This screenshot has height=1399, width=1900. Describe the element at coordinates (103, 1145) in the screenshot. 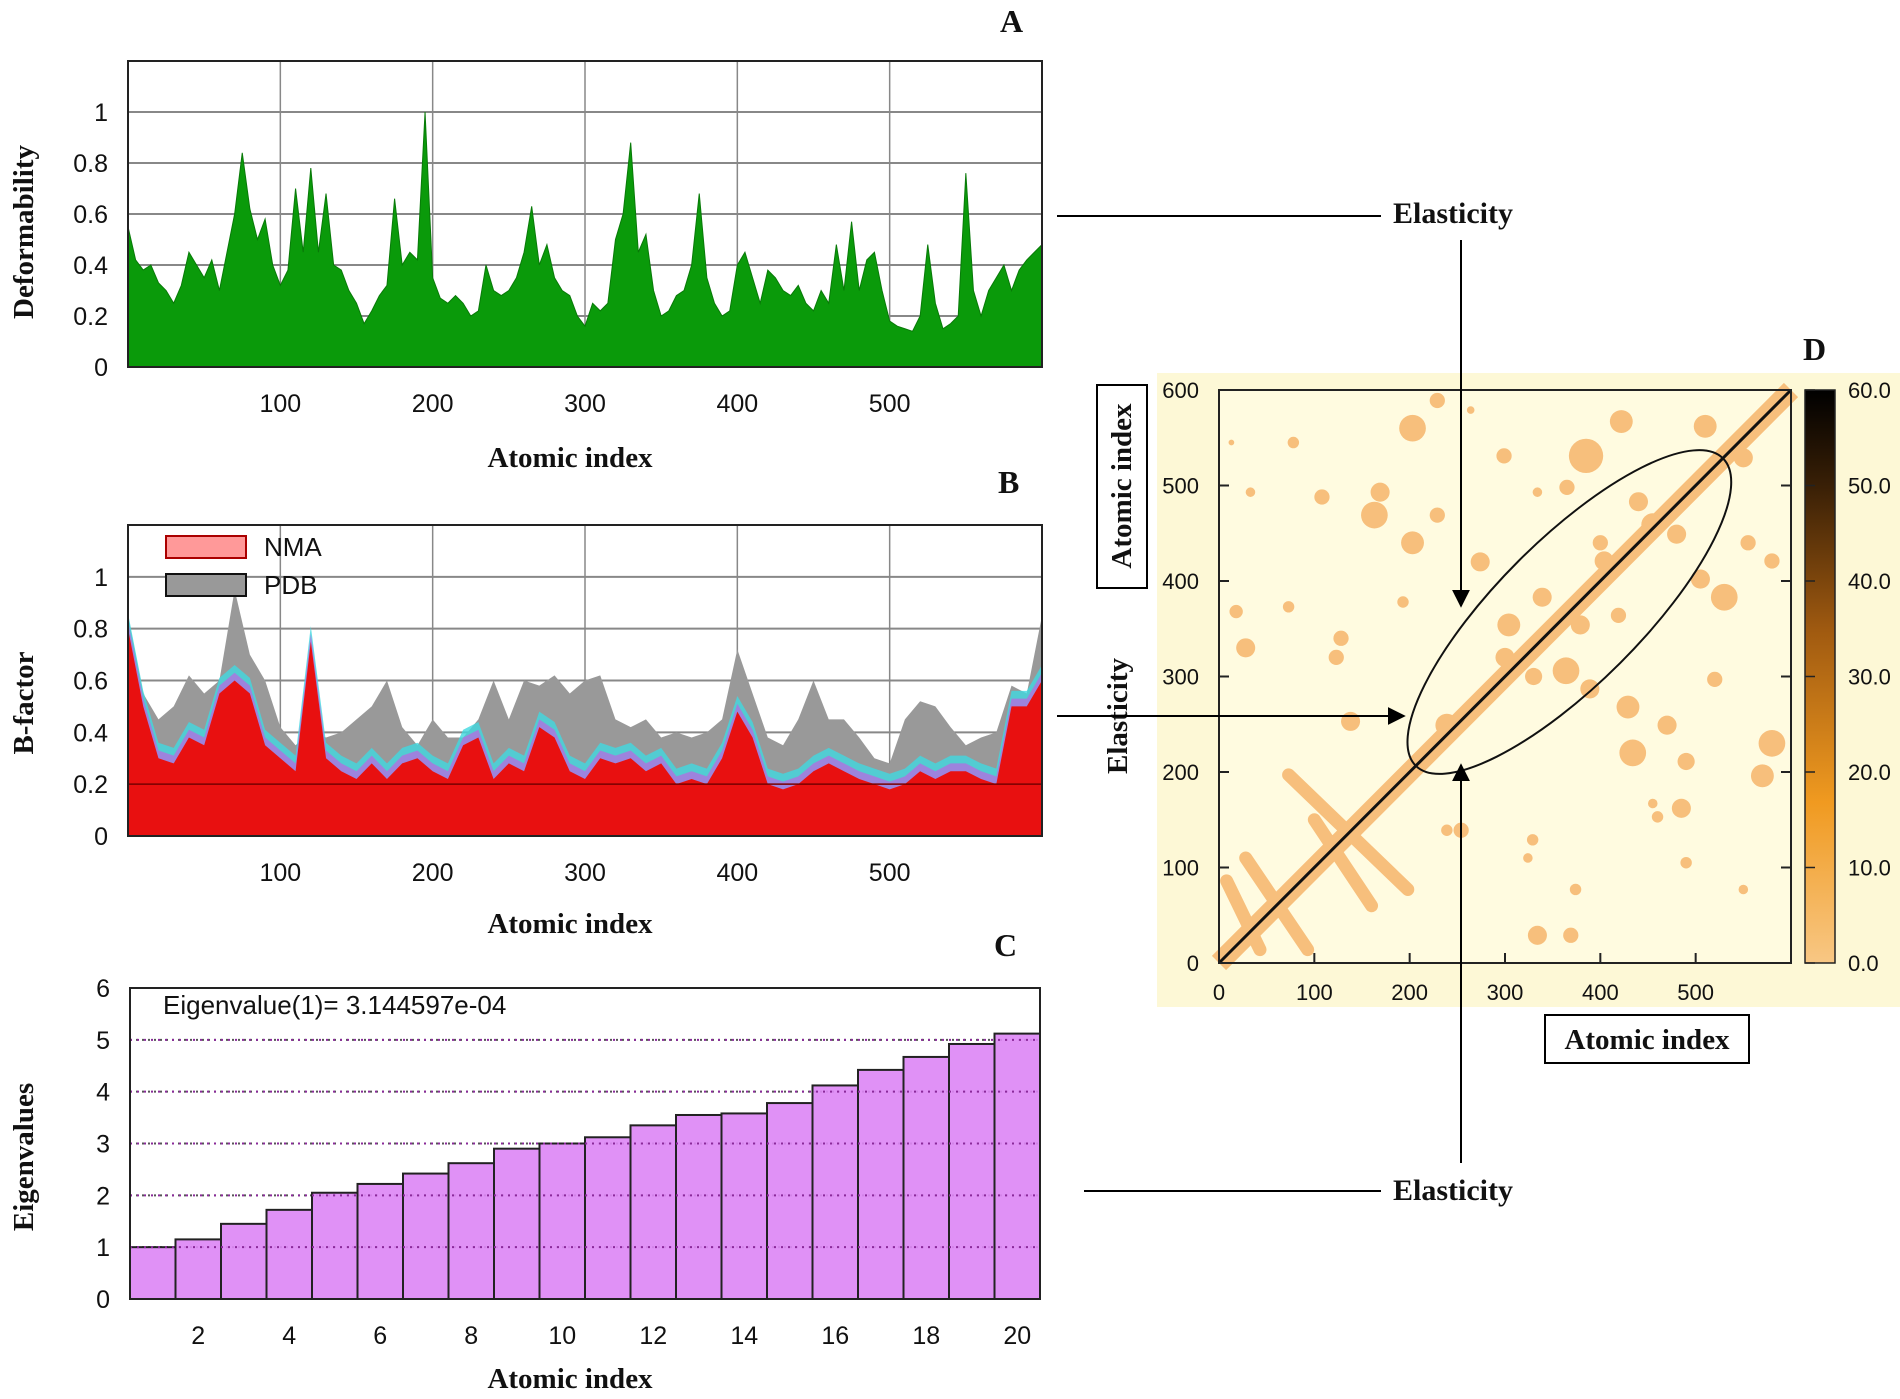

I see `y-tick-label: 3` at that location.